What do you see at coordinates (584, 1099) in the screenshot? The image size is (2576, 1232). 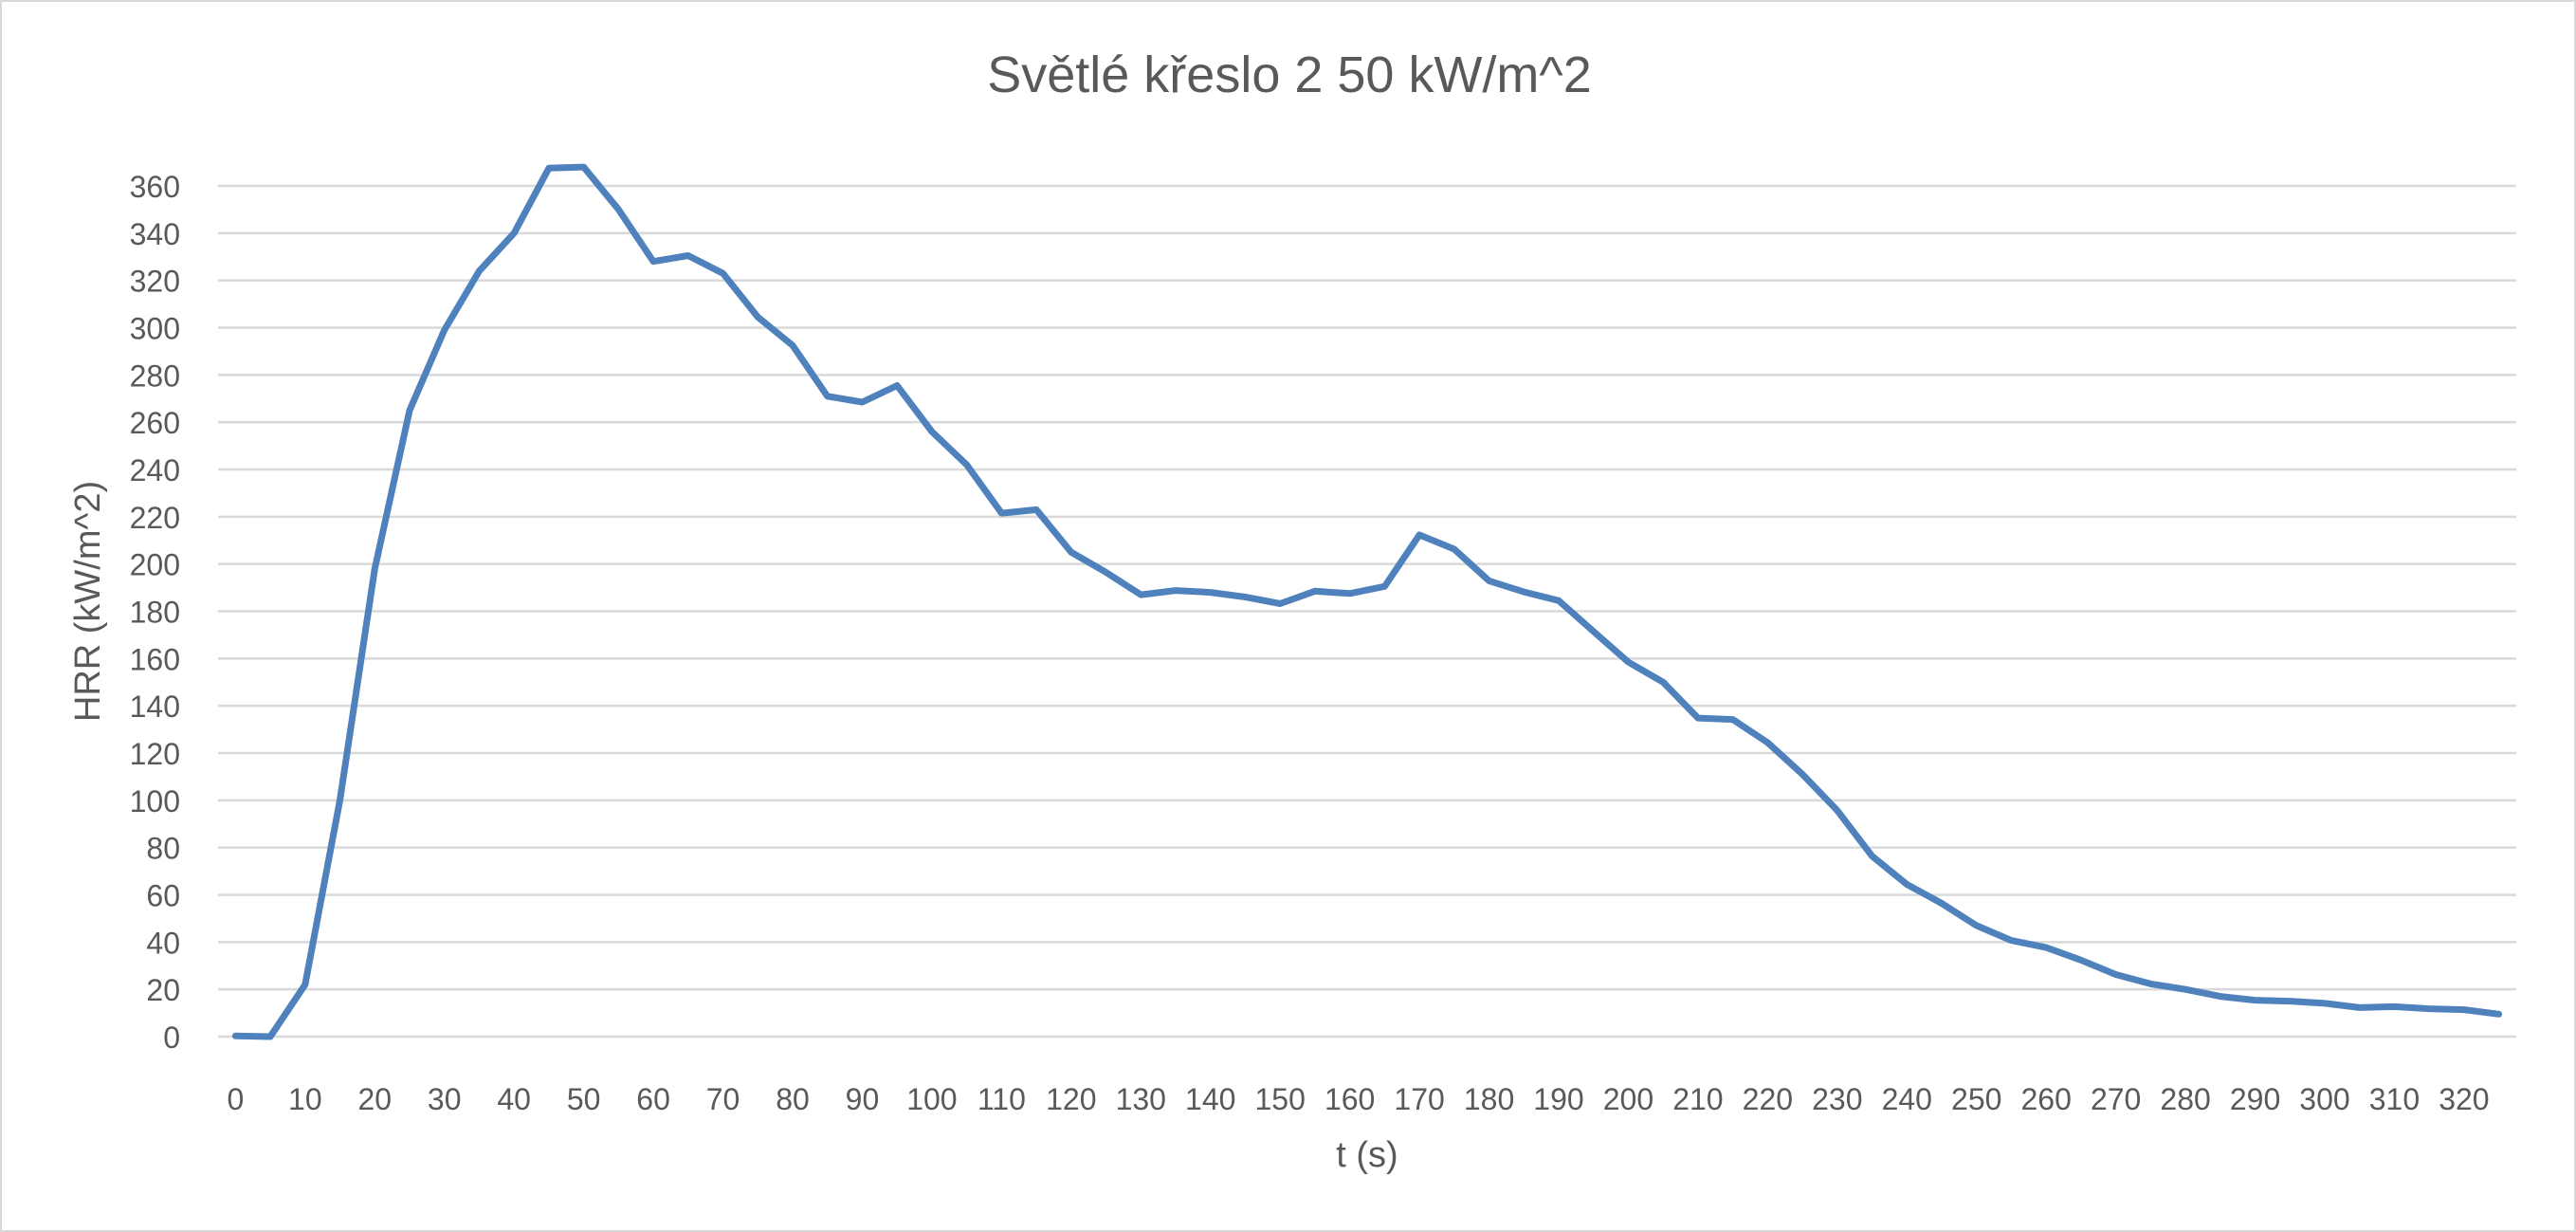 I see `x-tick-label: 50` at bounding box center [584, 1099].